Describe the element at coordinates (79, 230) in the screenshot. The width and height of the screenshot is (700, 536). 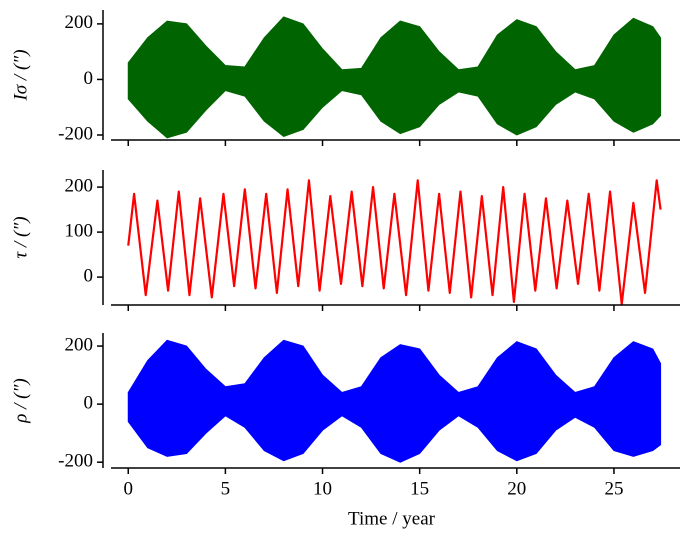
I see `y-tick-label: 100` at that location.